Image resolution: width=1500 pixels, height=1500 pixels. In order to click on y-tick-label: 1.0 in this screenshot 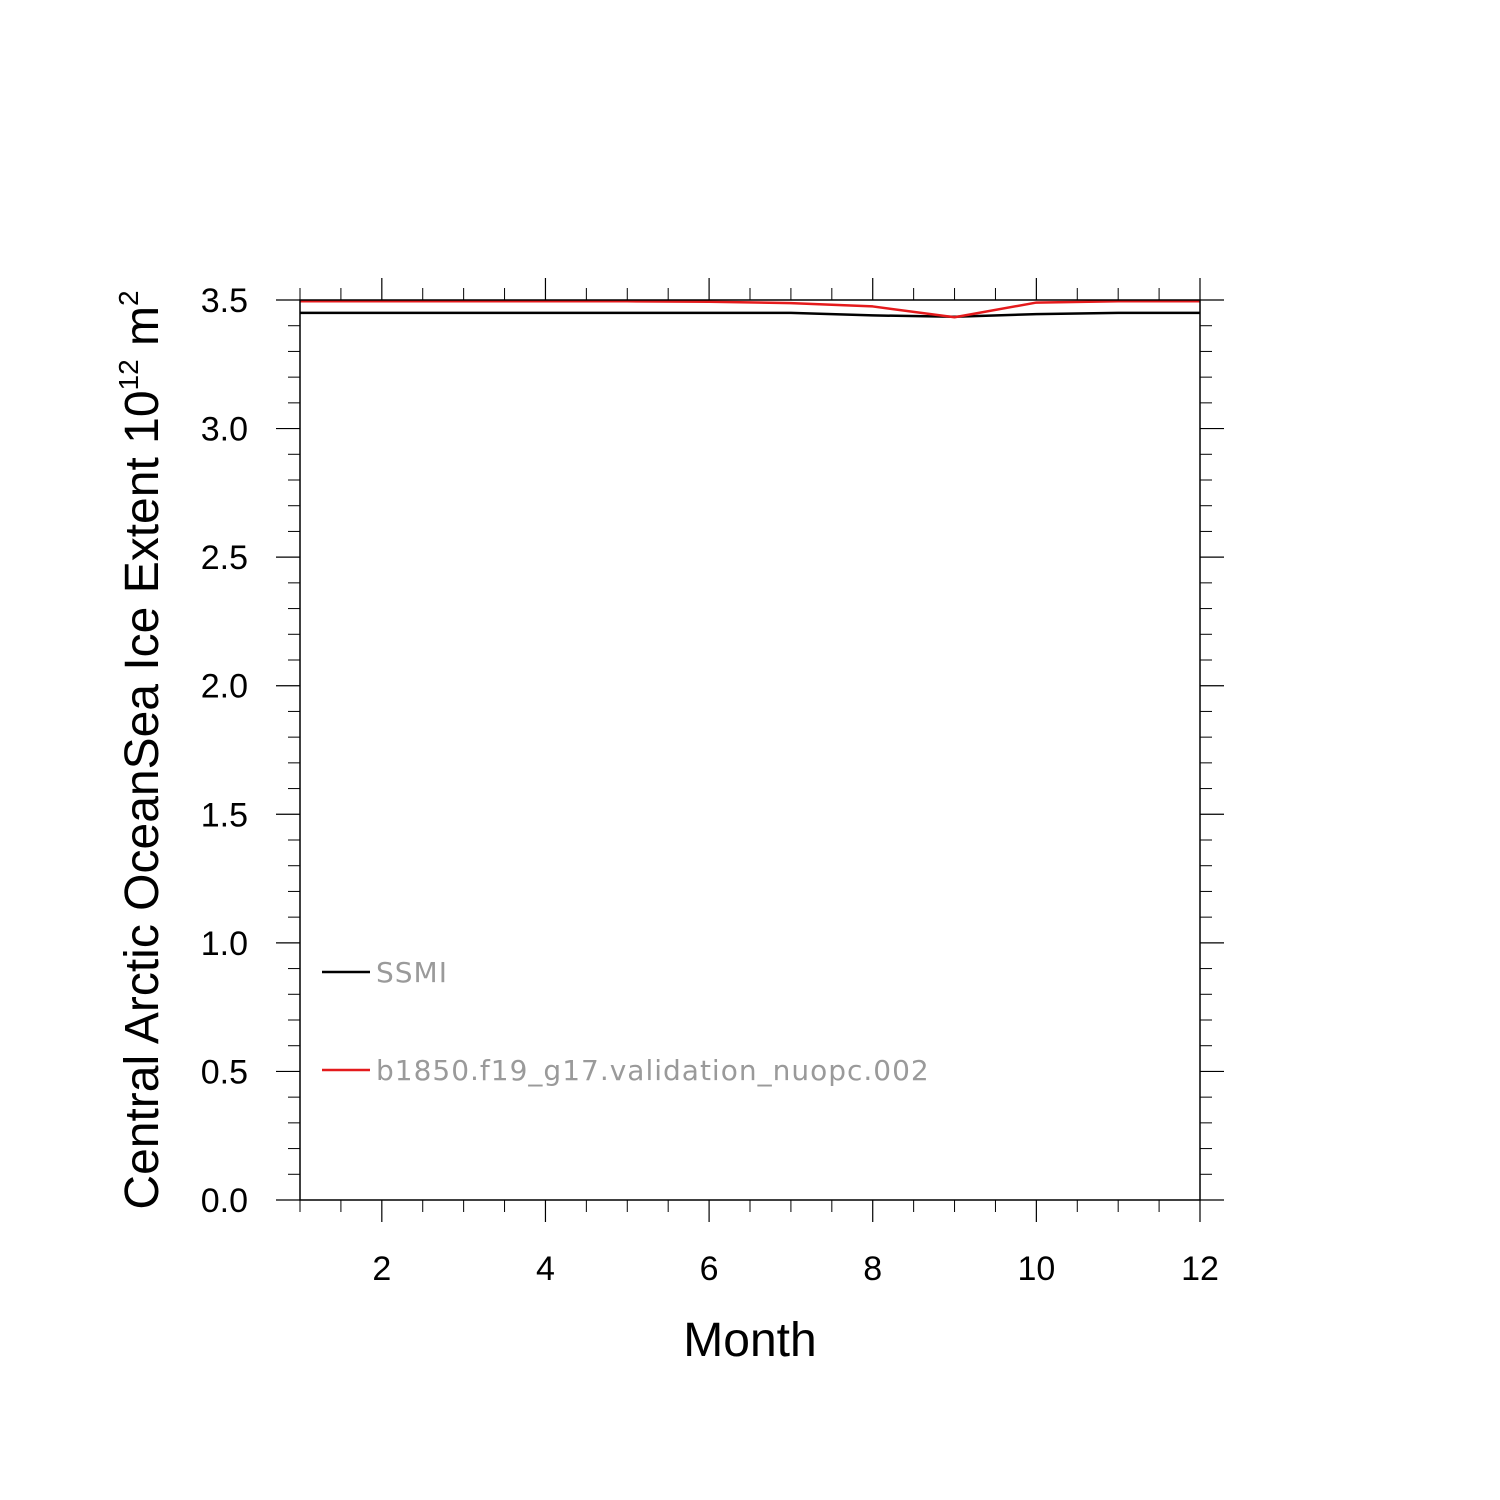, I will do `click(224, 944)`.